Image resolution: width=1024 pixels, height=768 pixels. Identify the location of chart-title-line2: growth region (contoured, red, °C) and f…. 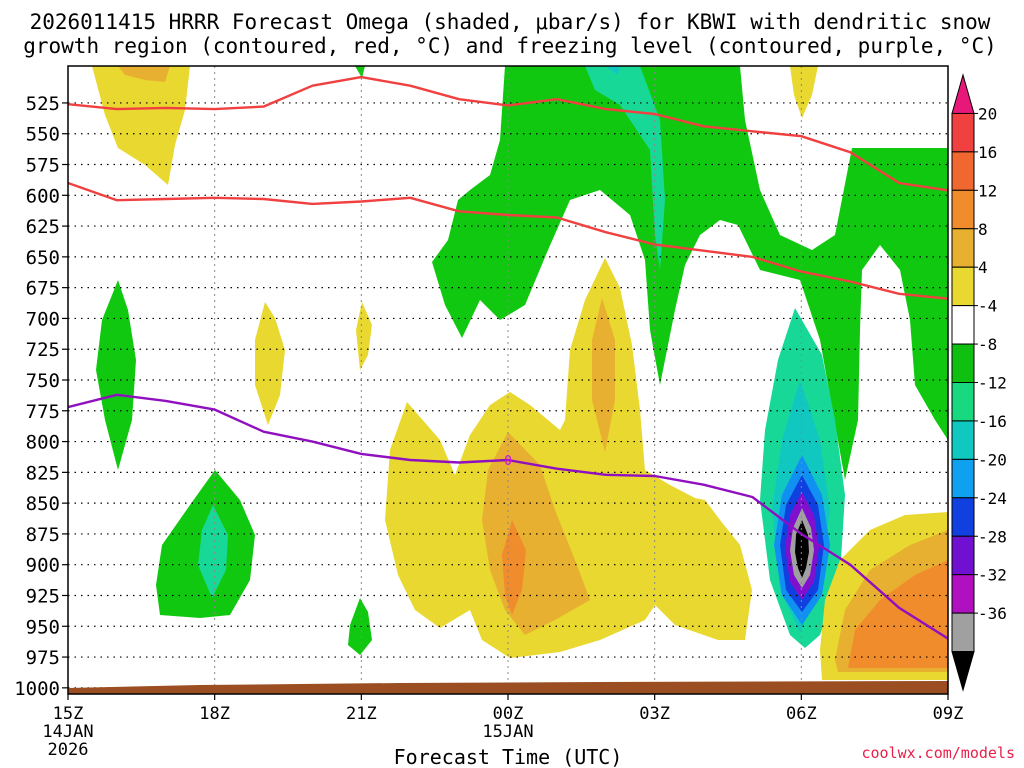
(510, 46).